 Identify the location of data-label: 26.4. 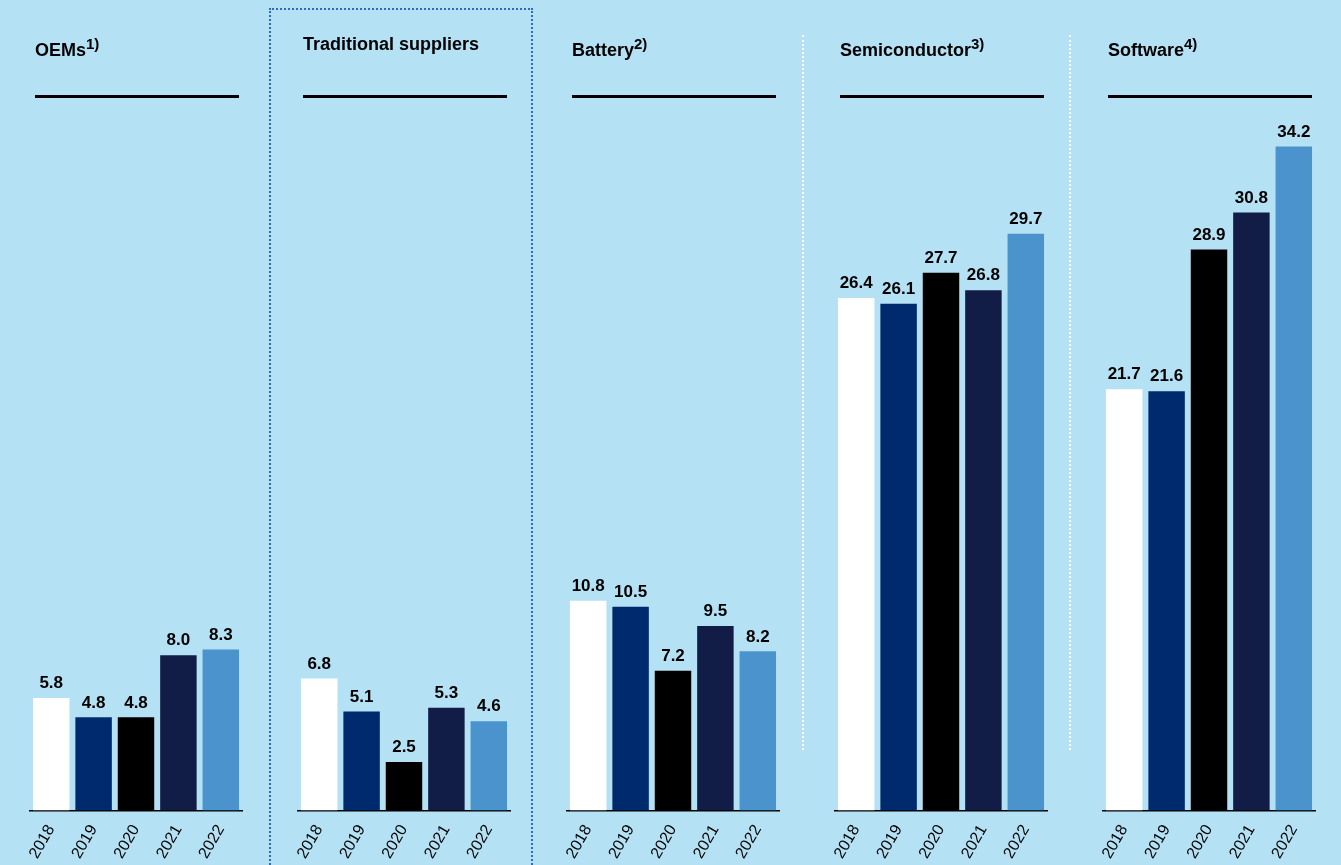
(856, 283).